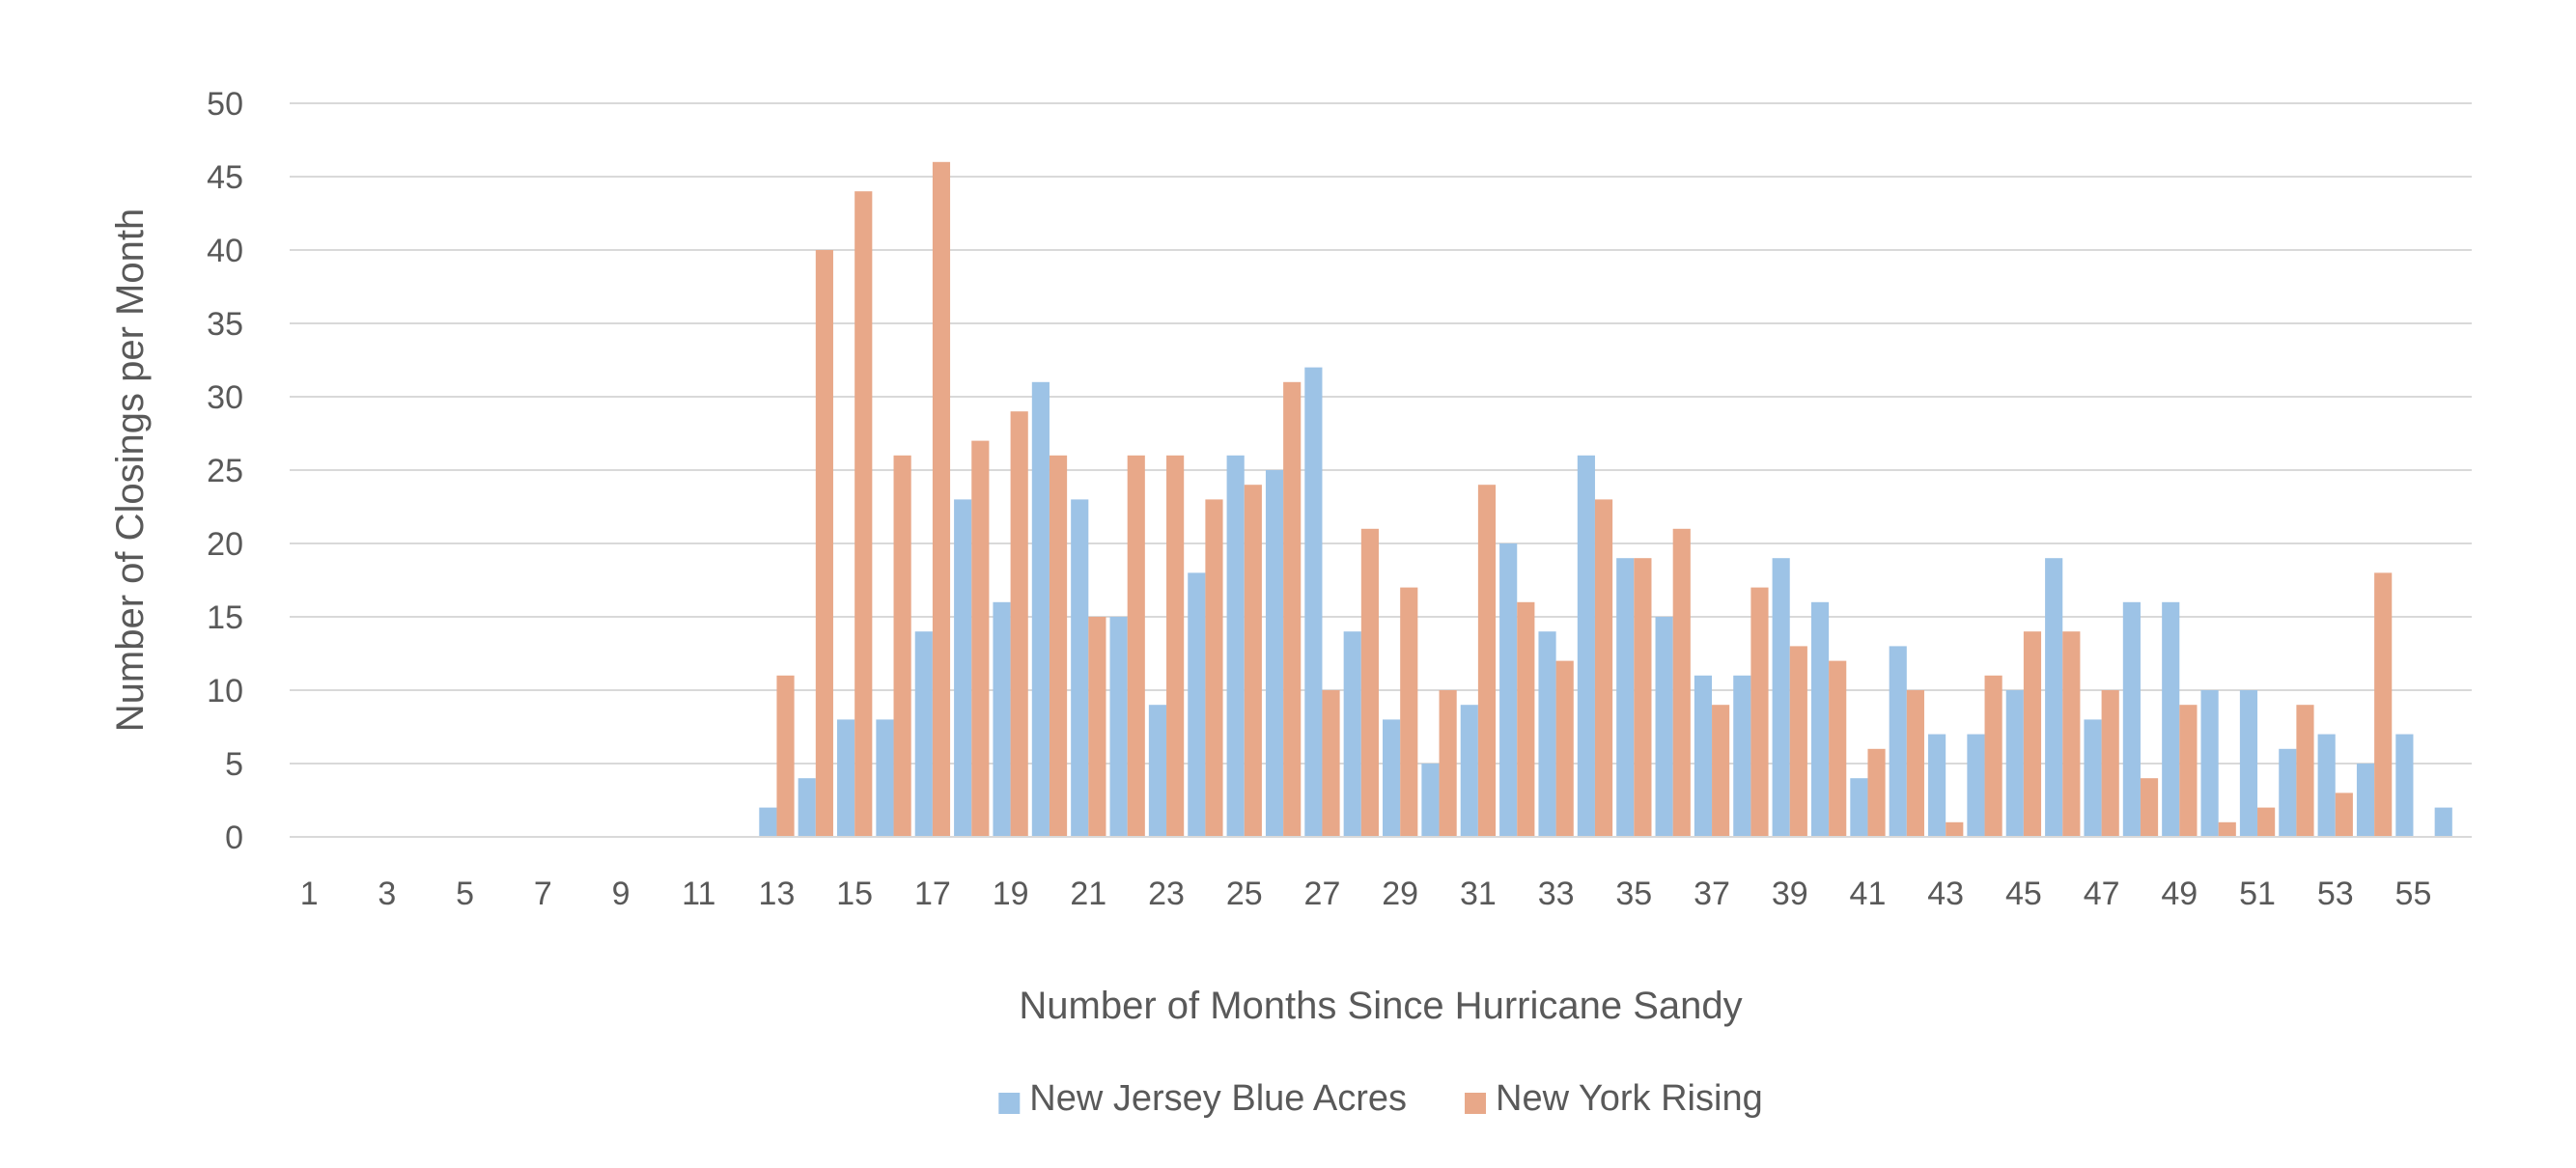 This screenshot has width=2576, height=1168. Describe the element at coordinates (2414, 894) in the screenshot. I see `x-tick-label: 55` at that location.